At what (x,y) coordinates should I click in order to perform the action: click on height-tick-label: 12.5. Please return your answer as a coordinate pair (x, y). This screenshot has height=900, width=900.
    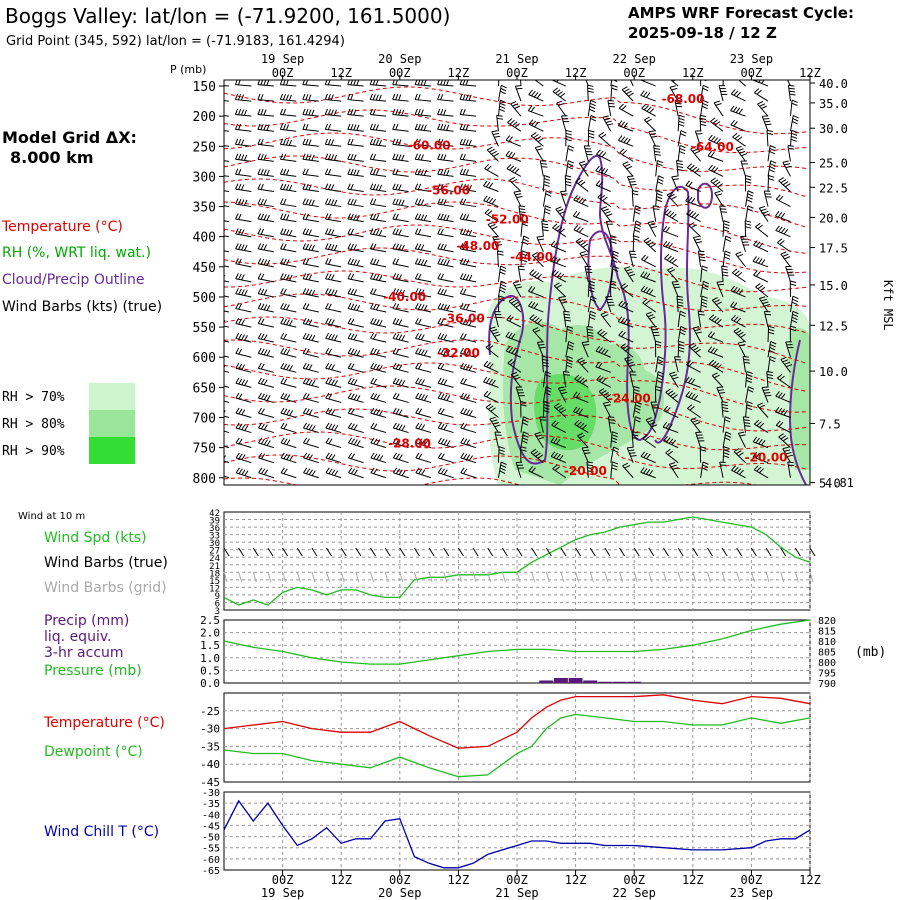
    Looking at the image, I should click on (833, 326).